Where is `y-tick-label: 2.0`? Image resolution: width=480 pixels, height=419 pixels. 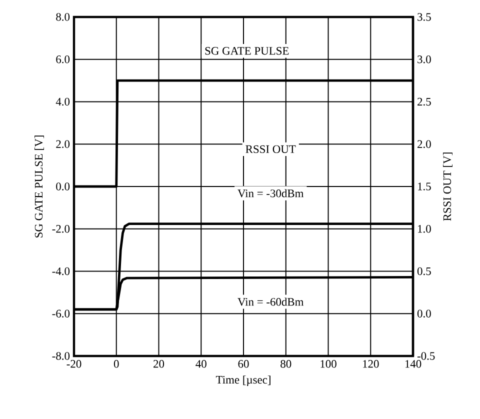
y-tick-label: 2.0 is located at coordinates (63, 144).